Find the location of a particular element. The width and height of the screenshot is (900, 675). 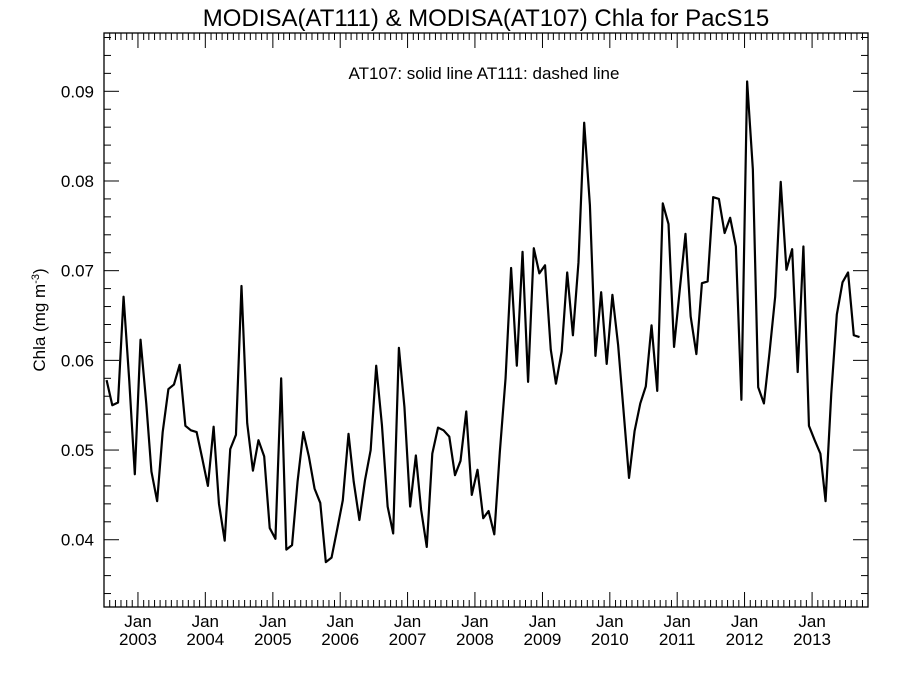

y-axis-label-superscript: -3 is located at coordinates (36, 279).